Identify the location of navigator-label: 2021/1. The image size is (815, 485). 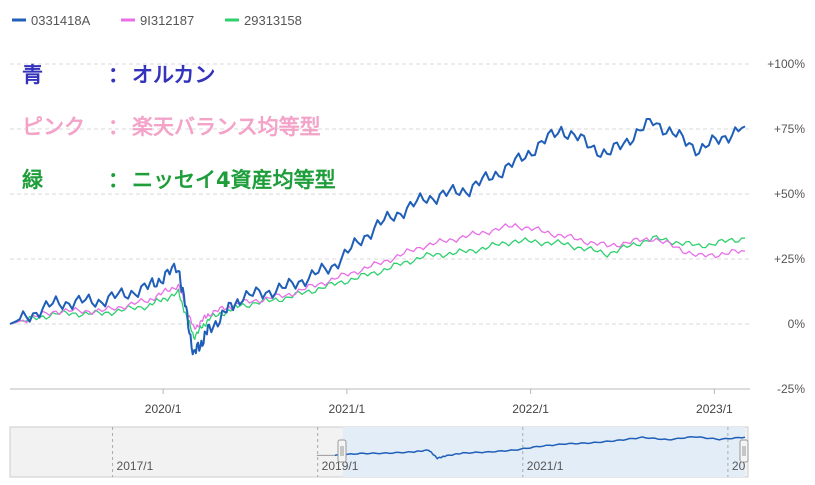
(545, 466).